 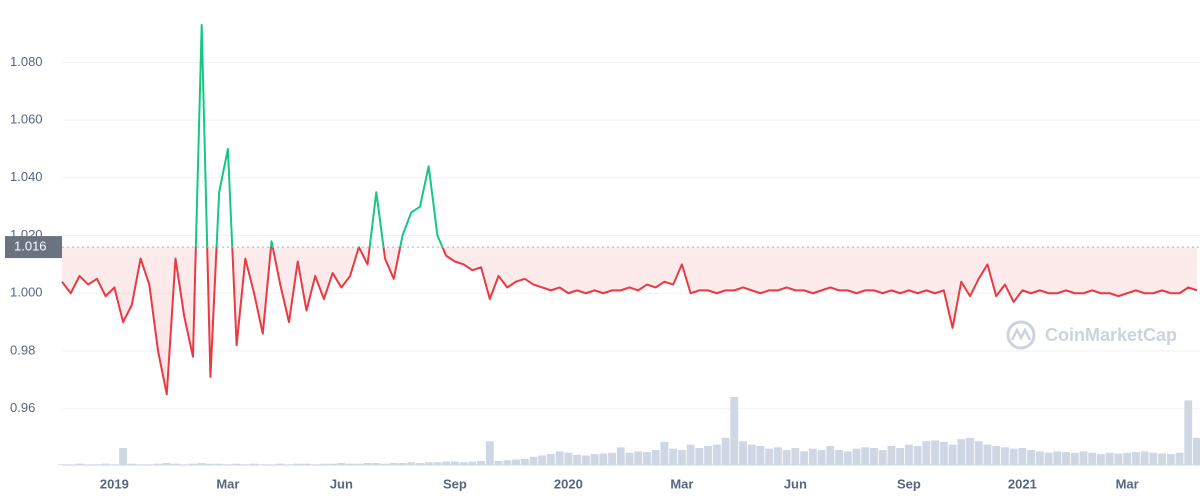 I want to click on watermark: CoinMarketCap, so click(x=1091, y=335).